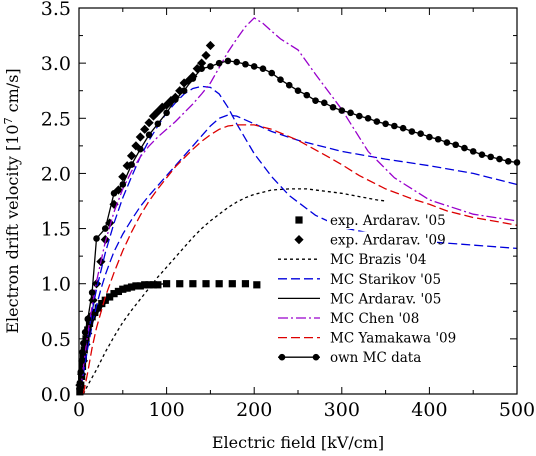  Describe the element at coordinates (79, 410) in the screenshot. I see `x-tick-label: 0` at that location.